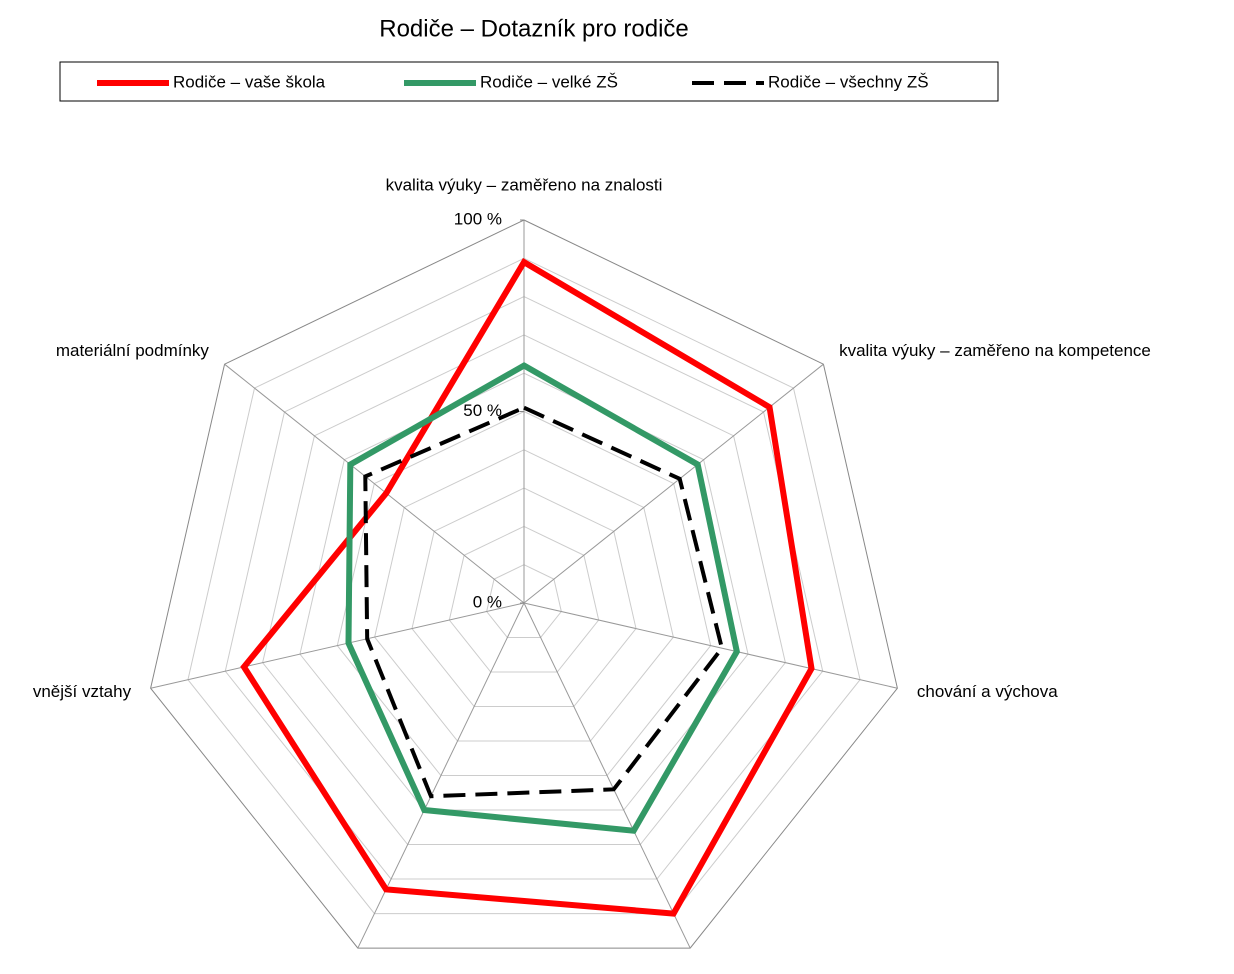 The image size is (1234, 974). Describe the element at coordinates (133, 350) in the screenshot. I see `axis-label: materiální podmínky` at that location.